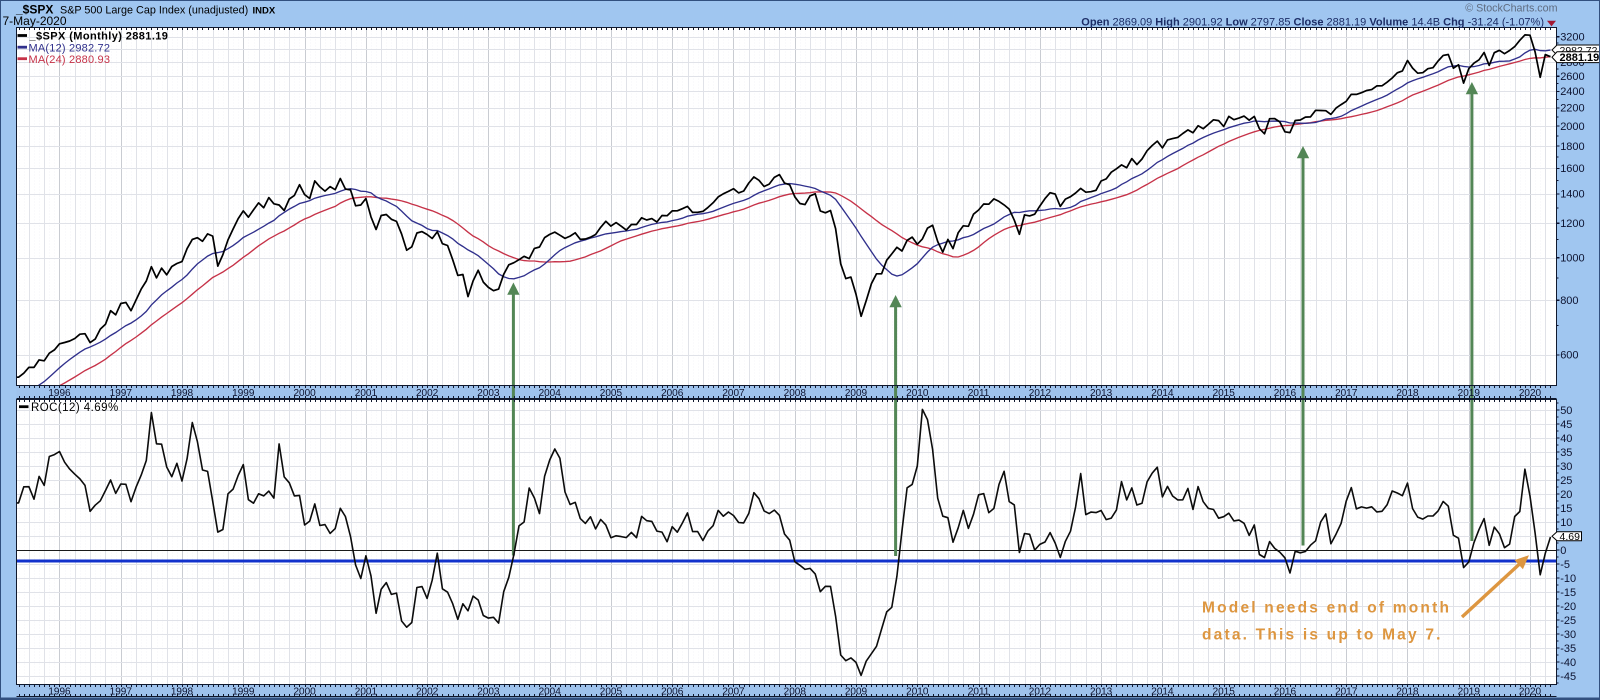 The height and width of the screenshot is (700, 1600). I want to click on svg-text: -20, so click(1568, 607).